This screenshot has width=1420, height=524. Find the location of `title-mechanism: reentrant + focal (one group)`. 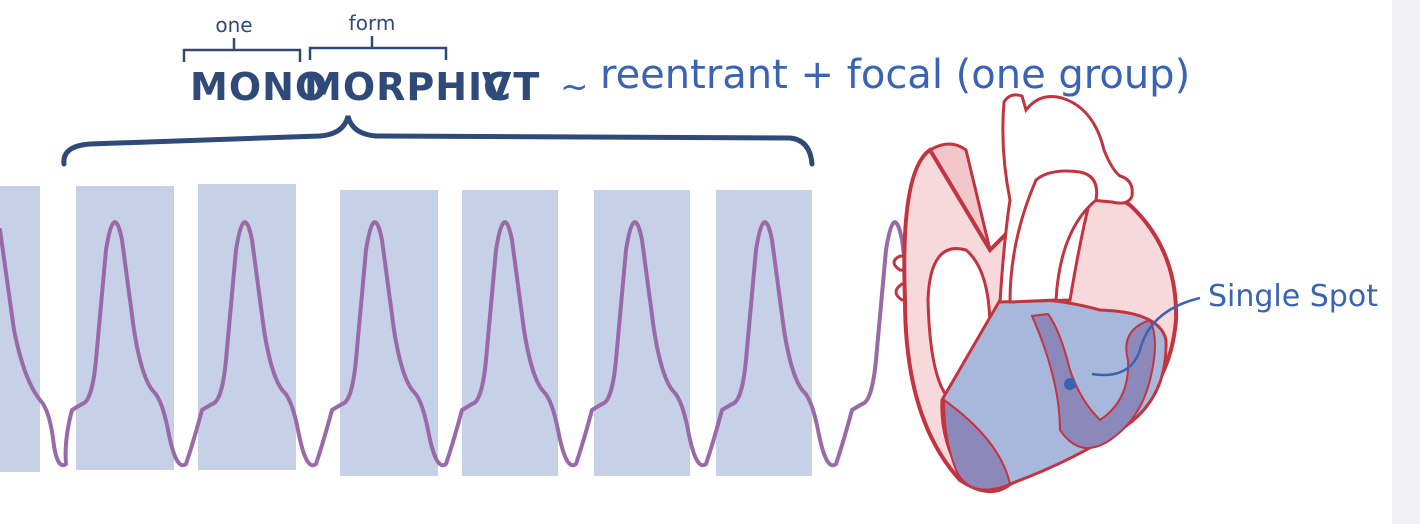

title-mechanism: reentrant + focal (one group) is located at coordinates (895, 75).